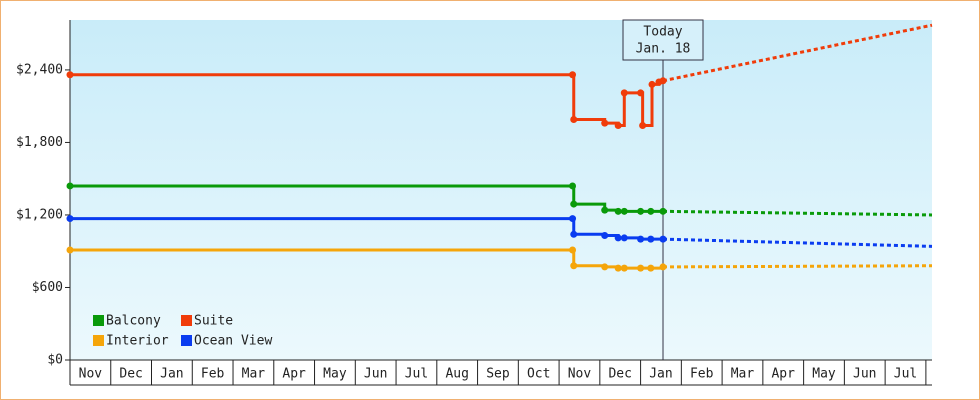 The width and height of the screenshot is (980, 400). Describe the element at coordinates (498, 374) in the screenshot. I see `x-tick-label: Sep` at that location.